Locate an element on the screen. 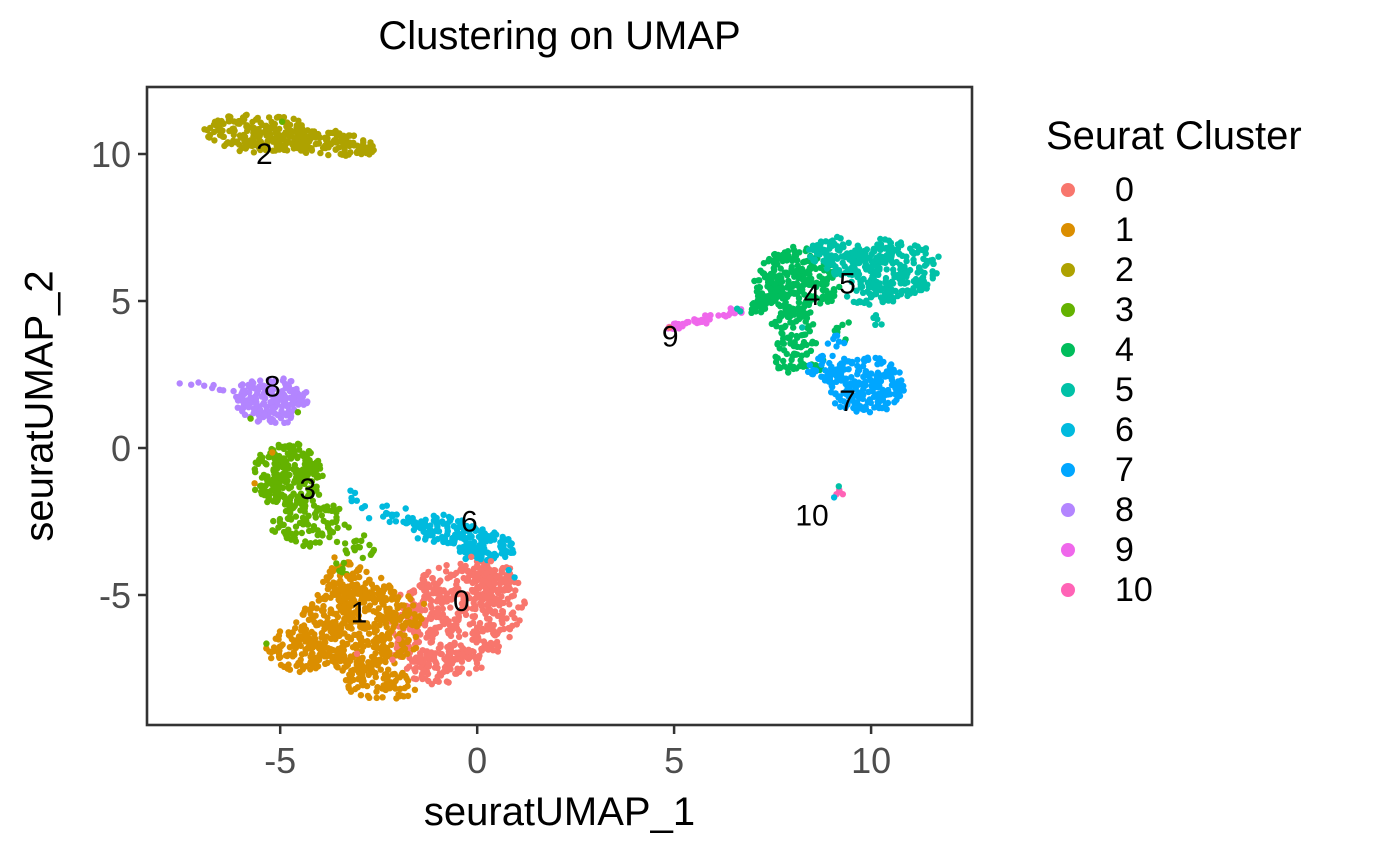  legend-key-label: 1 is located at coordinates (1124, 230).